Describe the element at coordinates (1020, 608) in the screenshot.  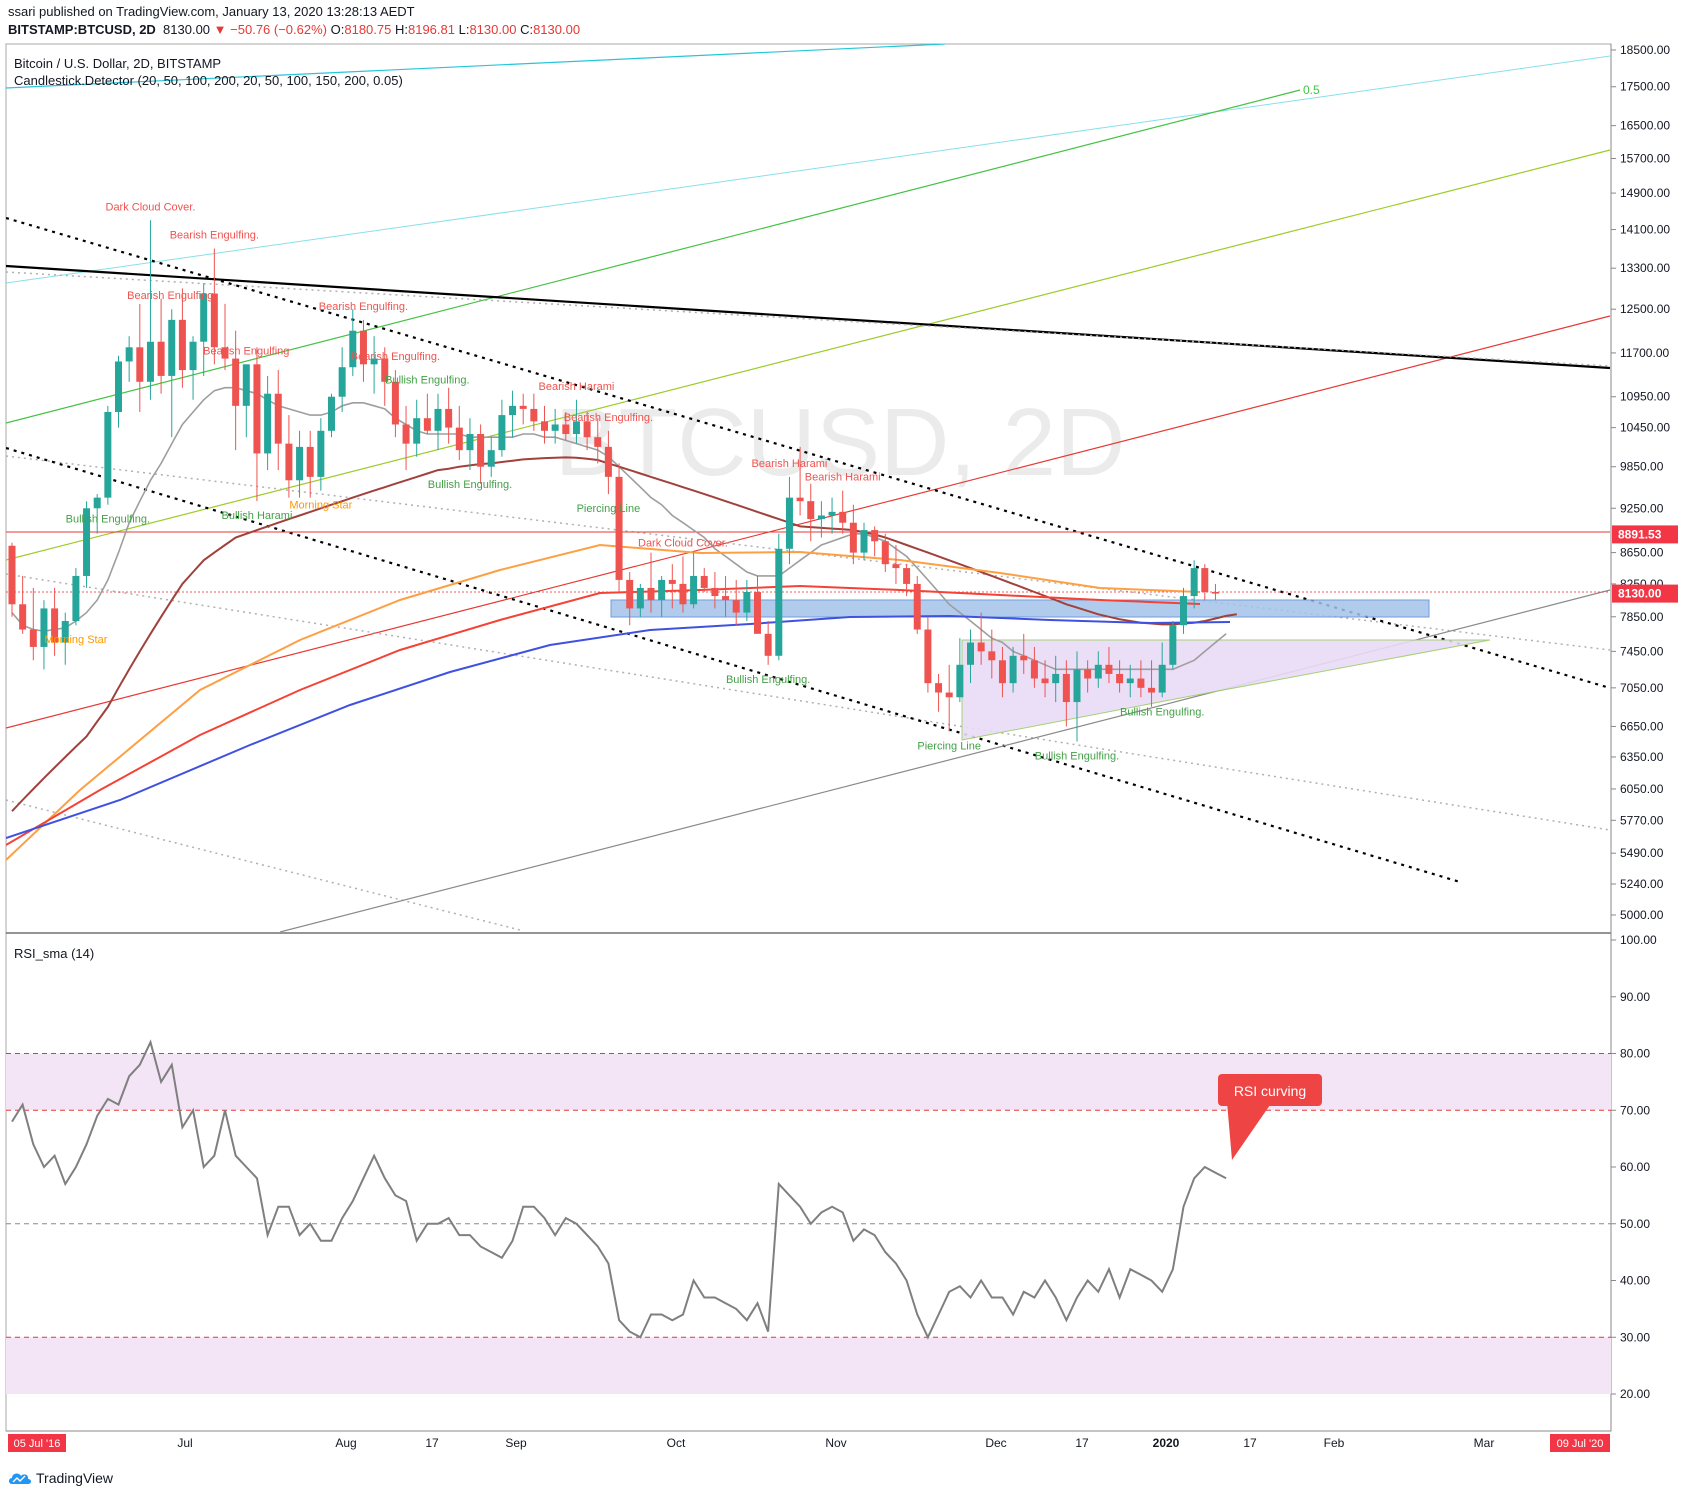
I see `support-zone` at that location.